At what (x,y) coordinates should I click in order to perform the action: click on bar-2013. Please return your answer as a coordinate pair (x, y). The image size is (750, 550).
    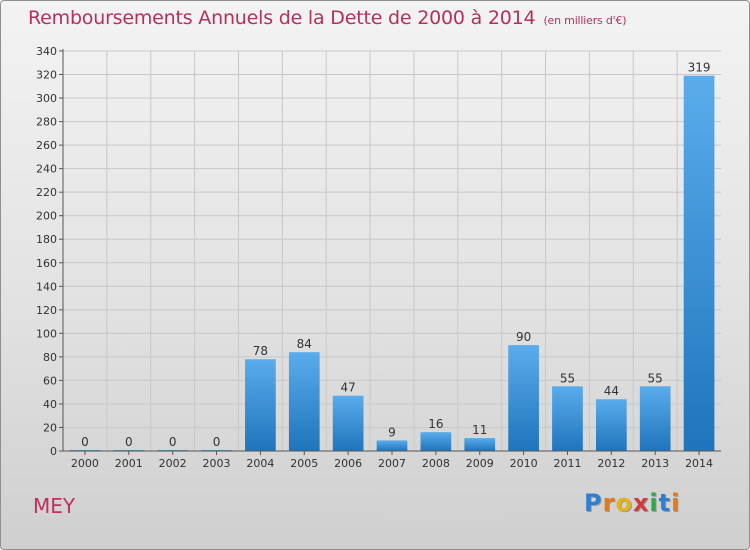
    Looking at the image, I should click on (655, 418).